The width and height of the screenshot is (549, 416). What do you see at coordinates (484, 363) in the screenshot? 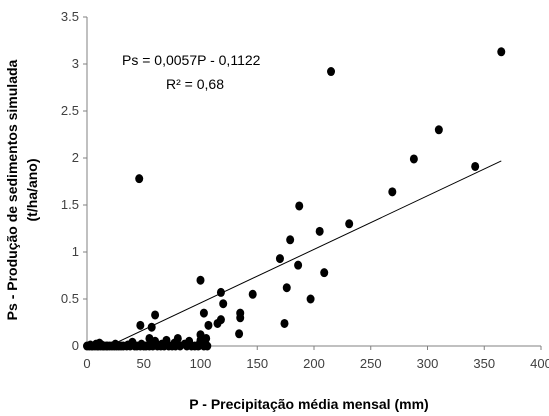
I see `x-tick-label: 350` at bounding box center [484, 363].